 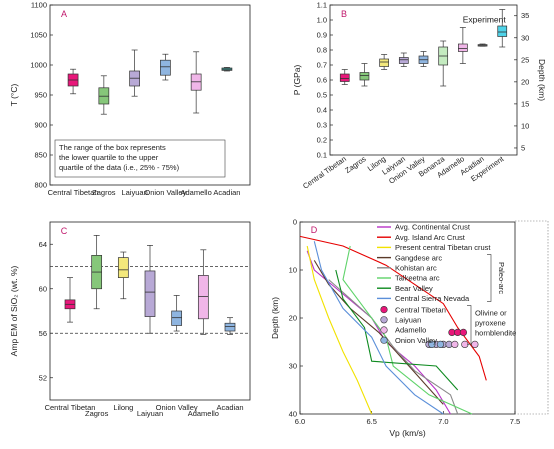 What do you see at coordinates (109, 157) in the screenshot?
I see `annotation-text: the lower quartile to the upper` at bounding box center [109, 157].